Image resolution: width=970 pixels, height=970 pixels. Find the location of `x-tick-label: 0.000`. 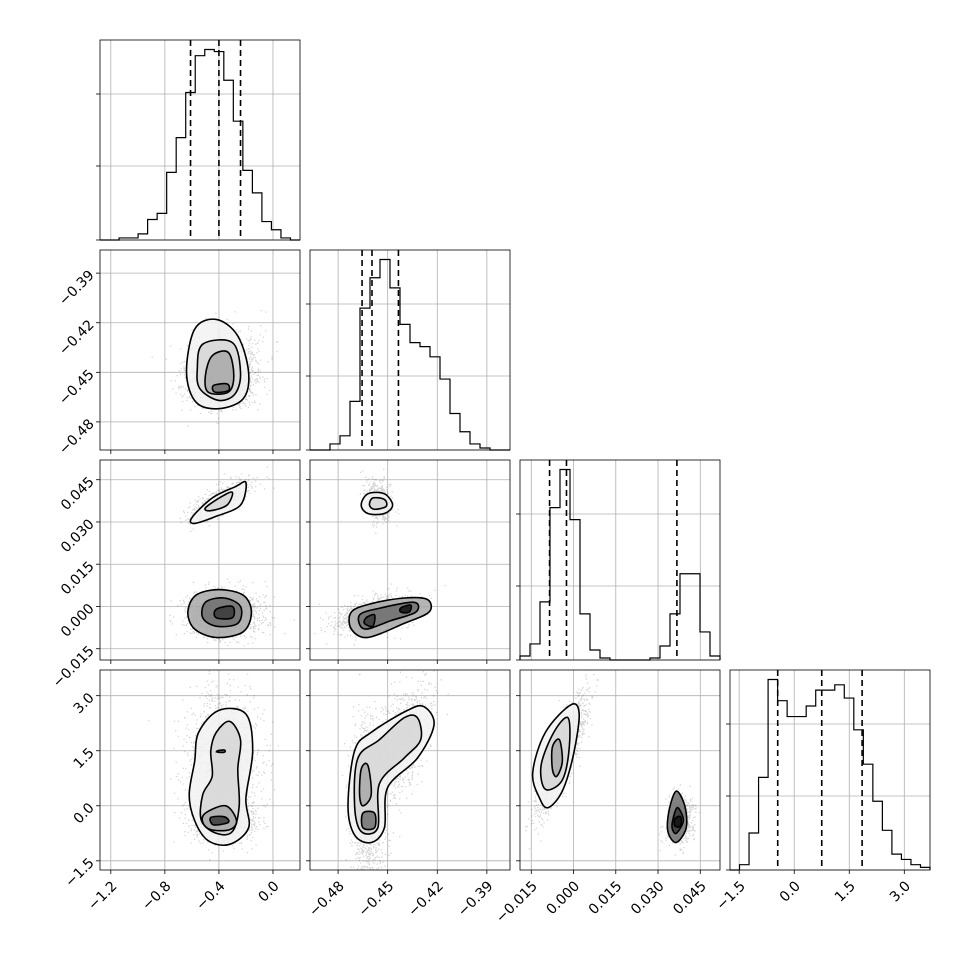

x-tick-label: 0.000 is located at coordinates (564, 898).